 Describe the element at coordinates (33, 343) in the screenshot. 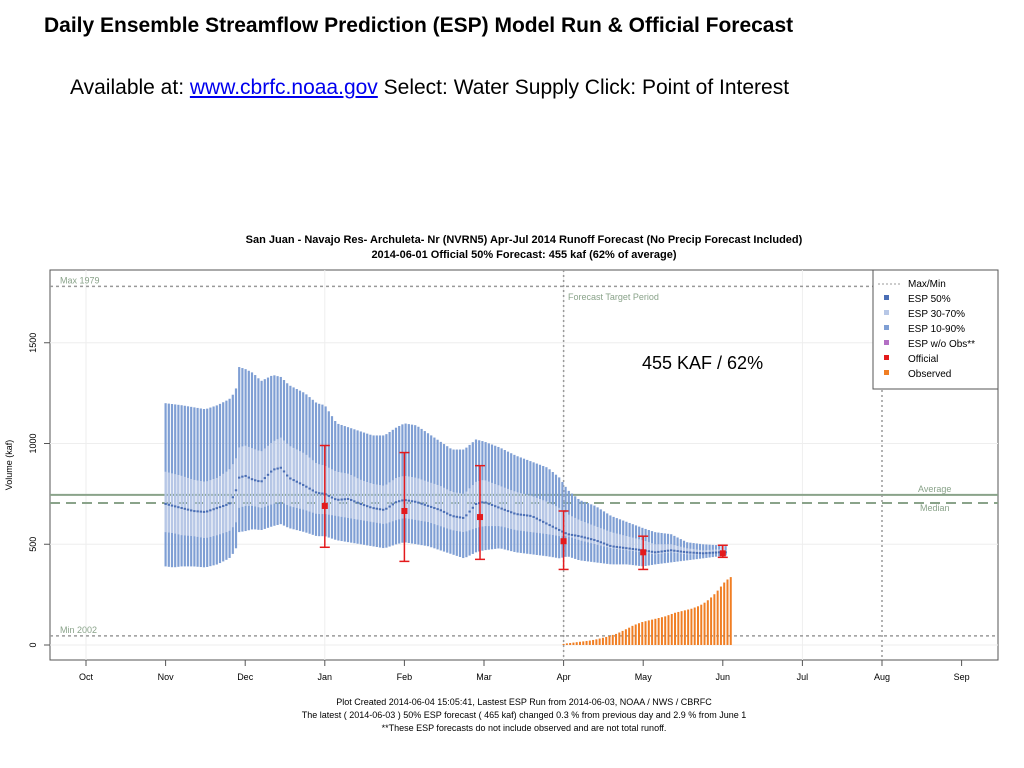

I see `y-tick-label: 1500` at that location.